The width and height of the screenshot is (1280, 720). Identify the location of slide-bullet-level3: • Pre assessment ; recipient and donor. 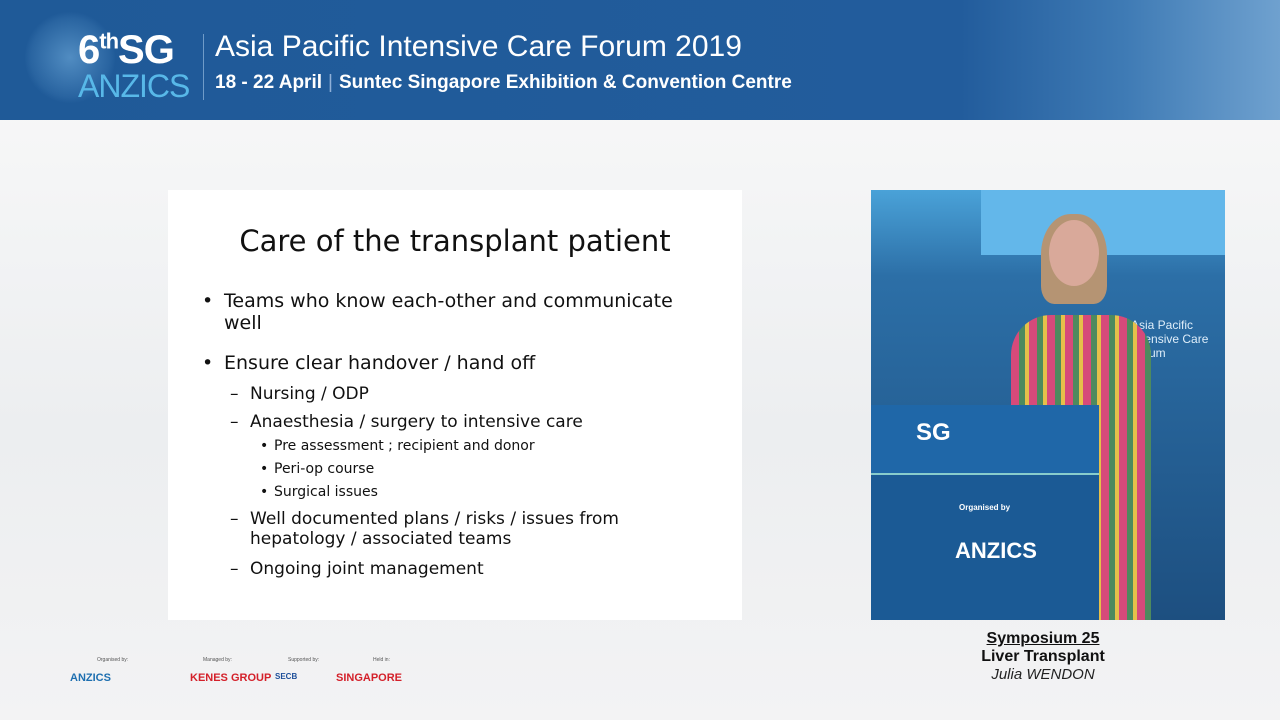
(477, 446).